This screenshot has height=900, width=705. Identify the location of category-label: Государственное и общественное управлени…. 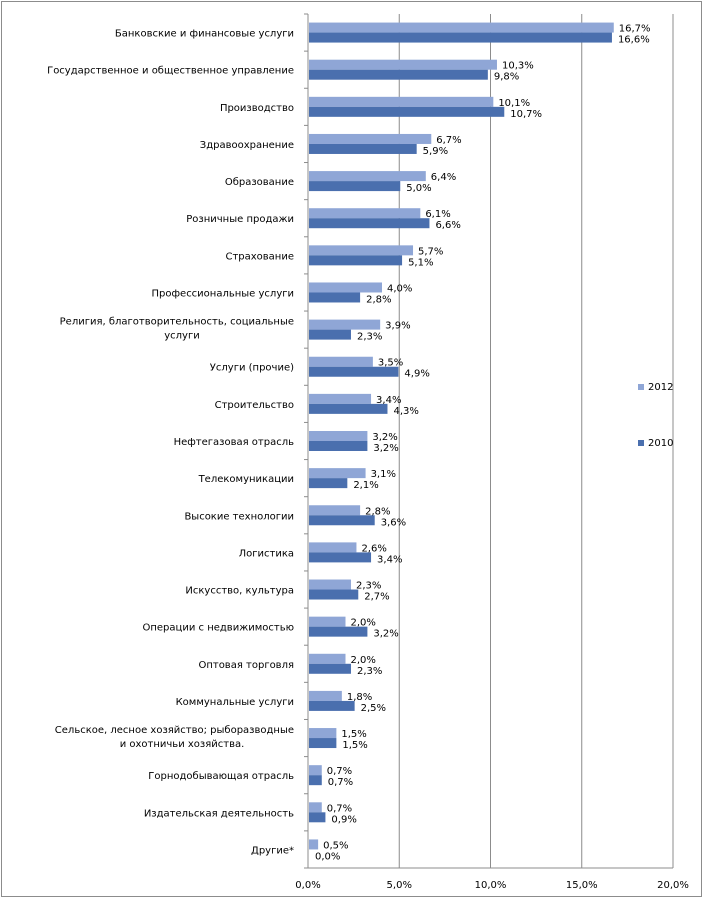
(170, 71).